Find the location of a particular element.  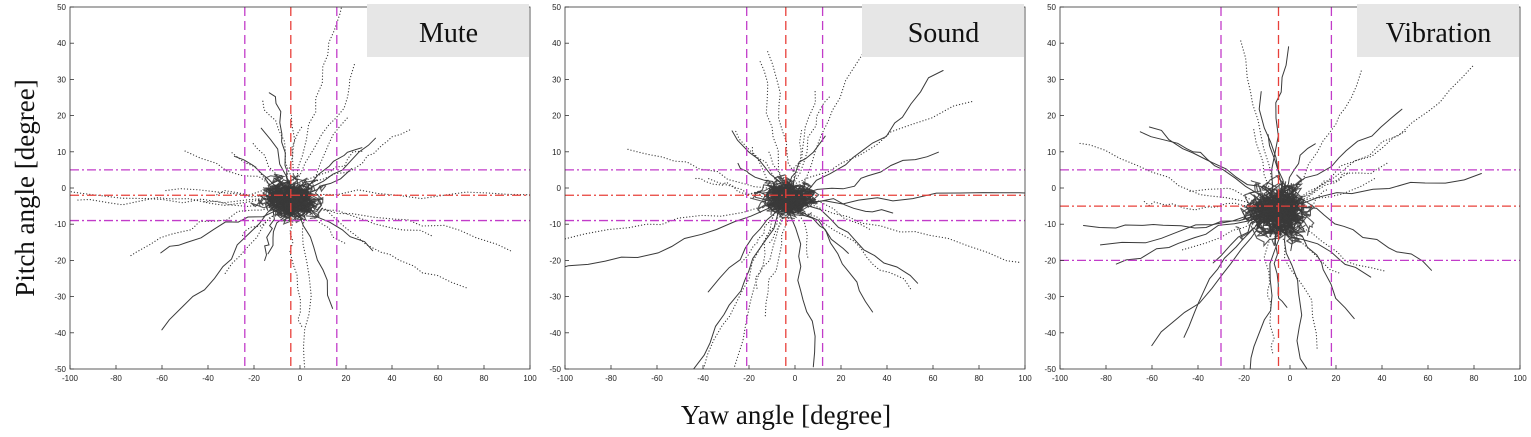

y-axis-title: Pitch angle [degree] is located at coordinates (25, 187).